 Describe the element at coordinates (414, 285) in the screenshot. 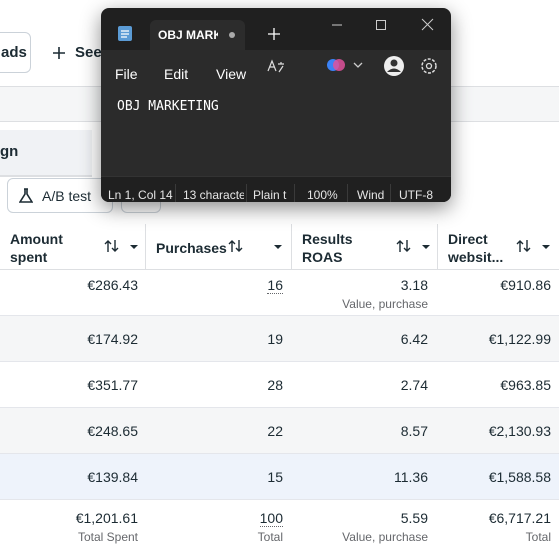

I see `table-cell: 3.18` at that location.